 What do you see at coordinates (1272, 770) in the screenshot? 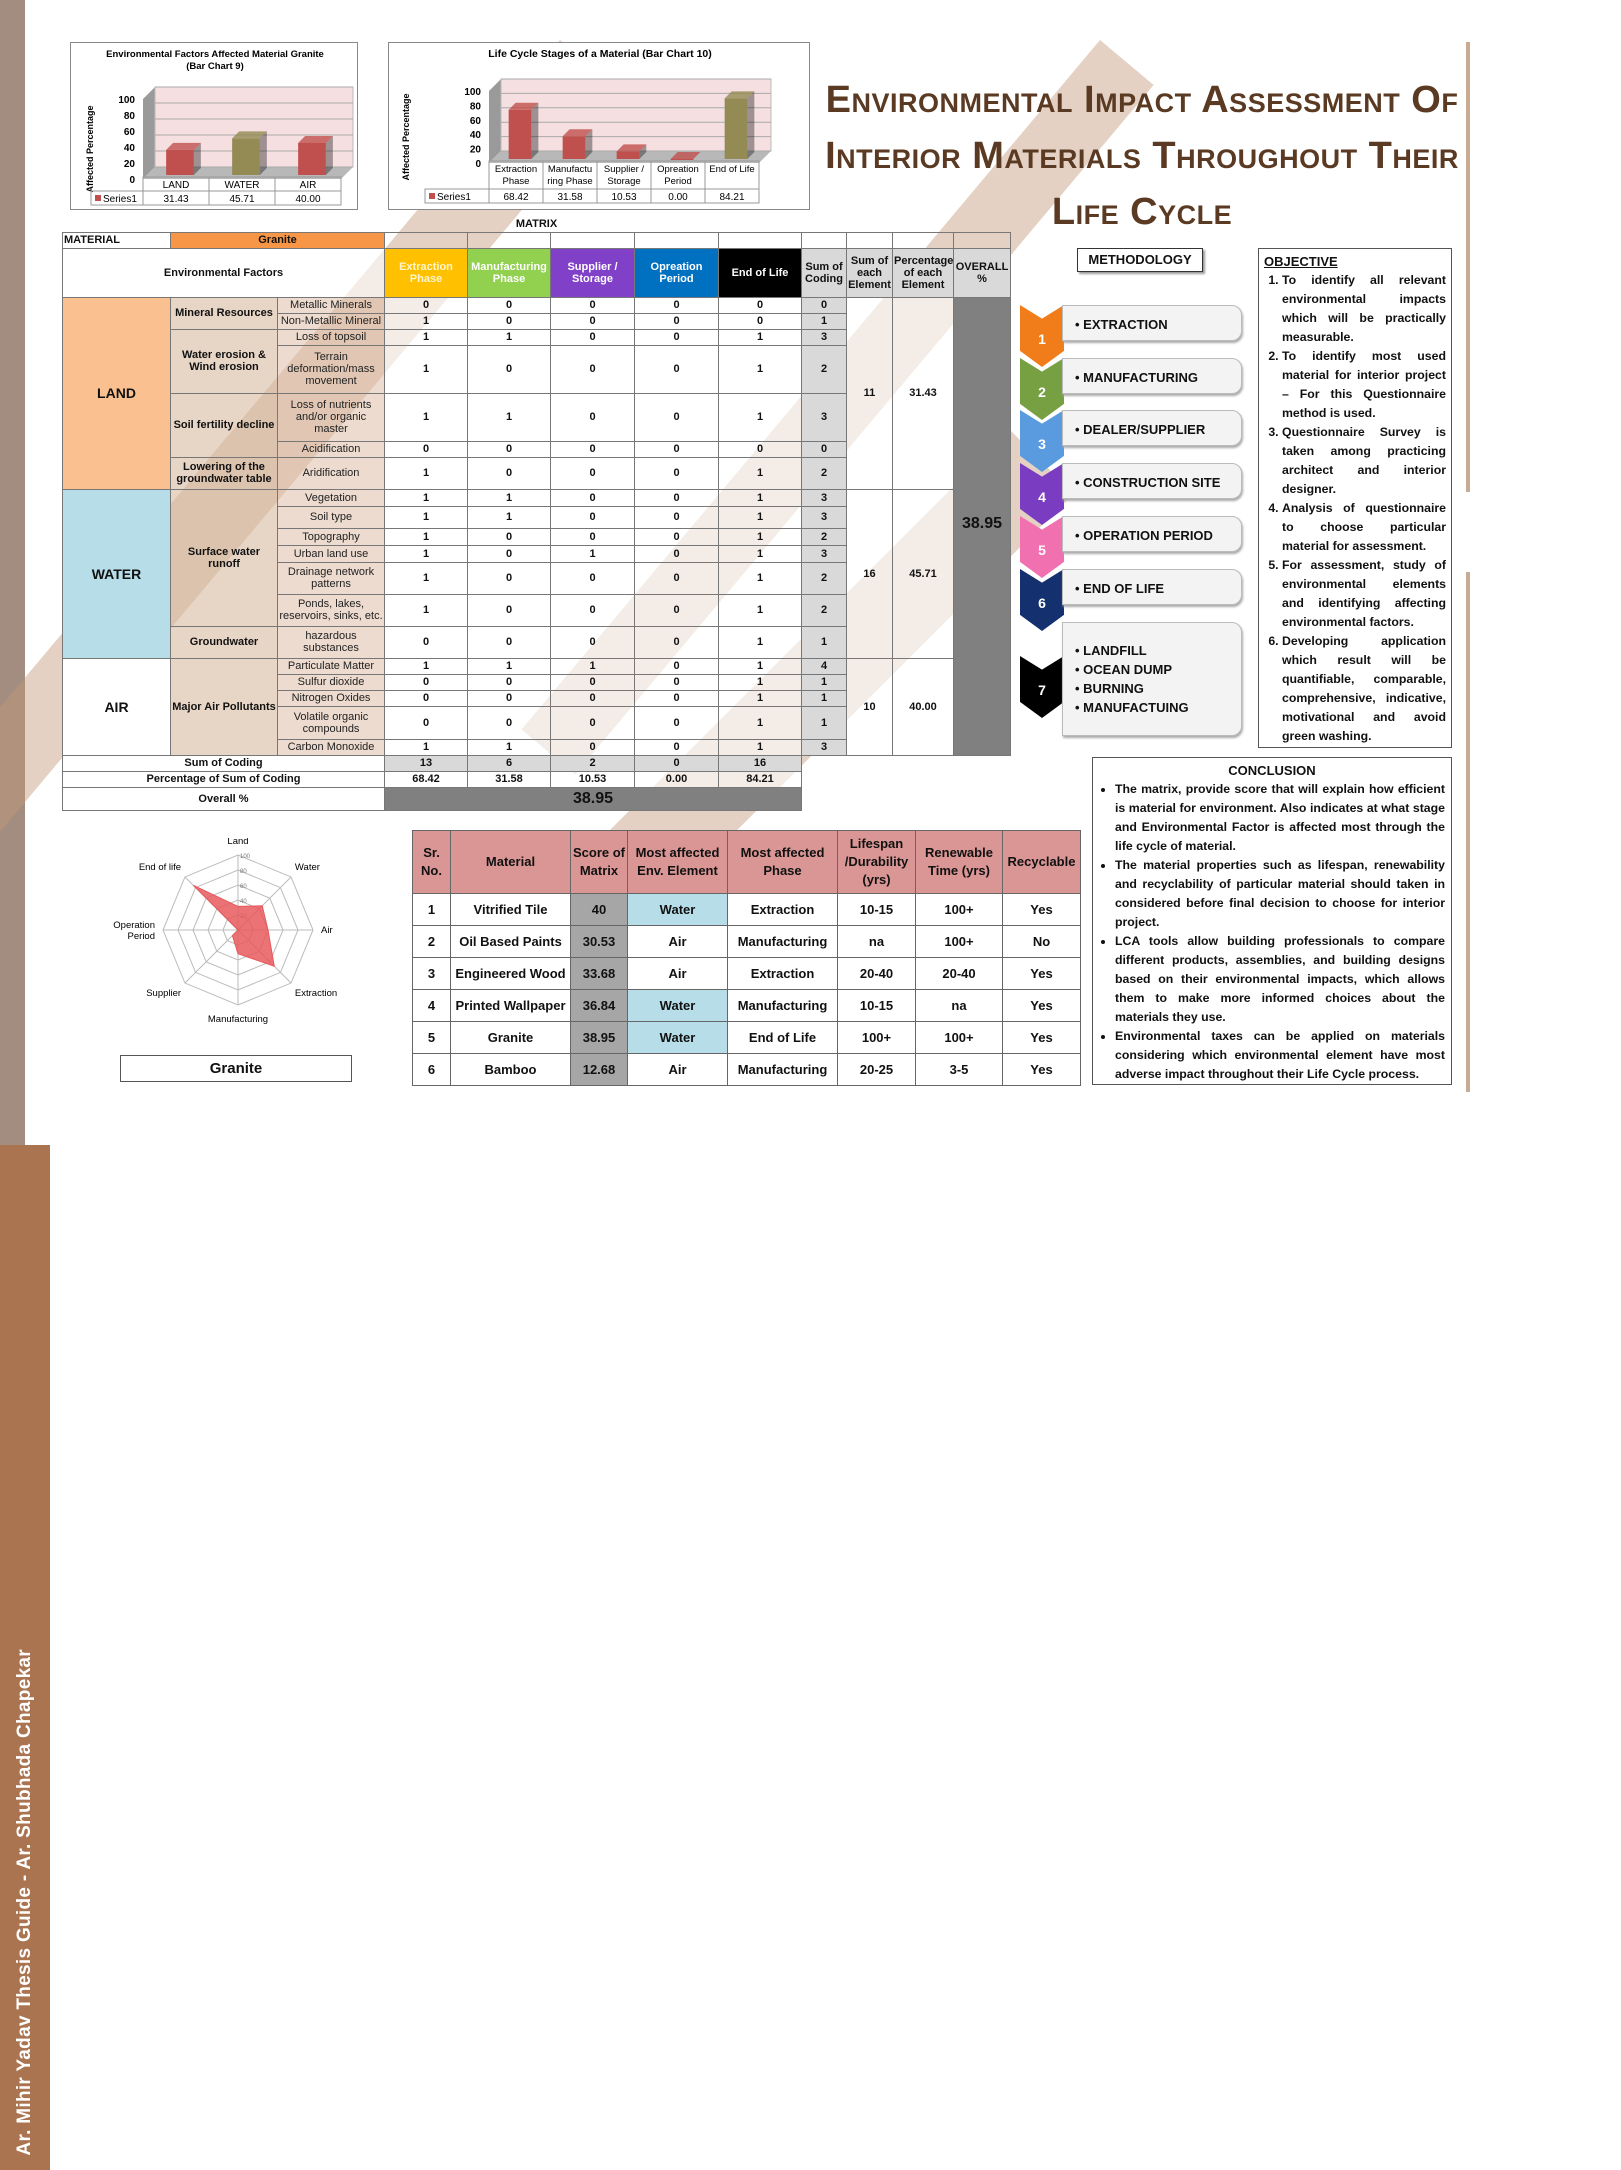
I see `conclusion-heading: CONCLUSION` at bounding box center [1272, 770].